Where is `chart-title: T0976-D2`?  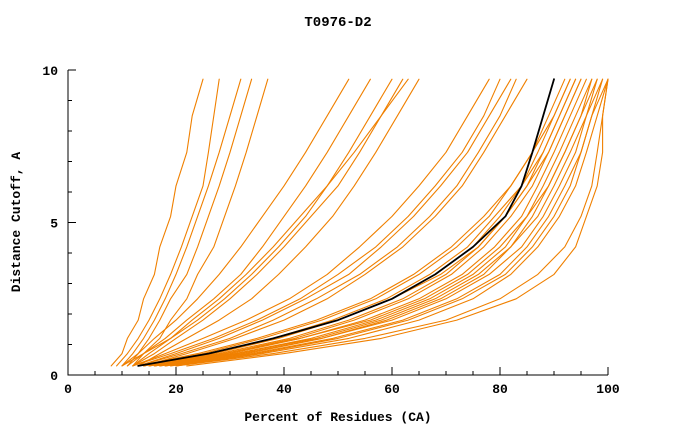 chart-title: T0976-D2 is located at coordinates (337, 23).